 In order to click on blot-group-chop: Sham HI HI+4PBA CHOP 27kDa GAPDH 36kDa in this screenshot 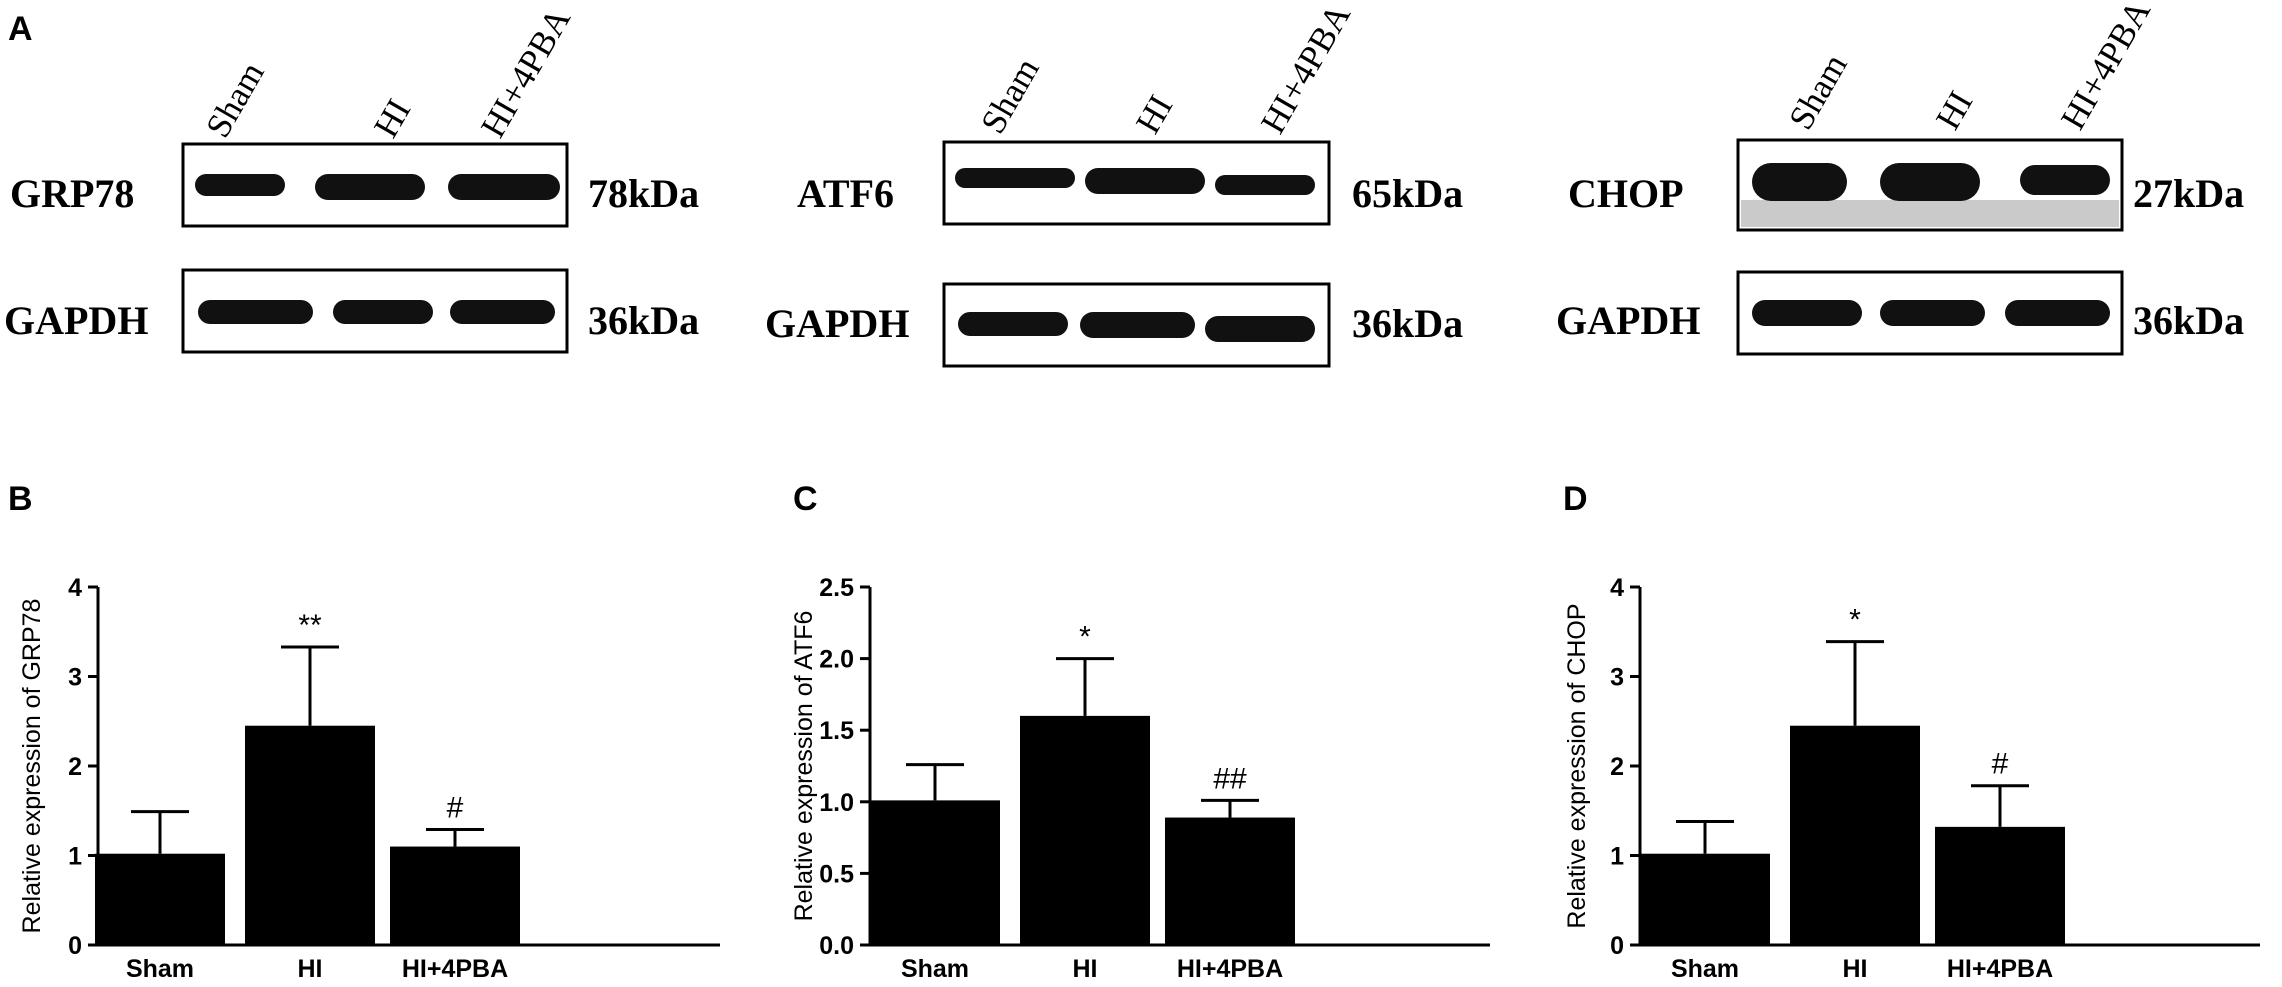, I will do `click(1900, 178)`.